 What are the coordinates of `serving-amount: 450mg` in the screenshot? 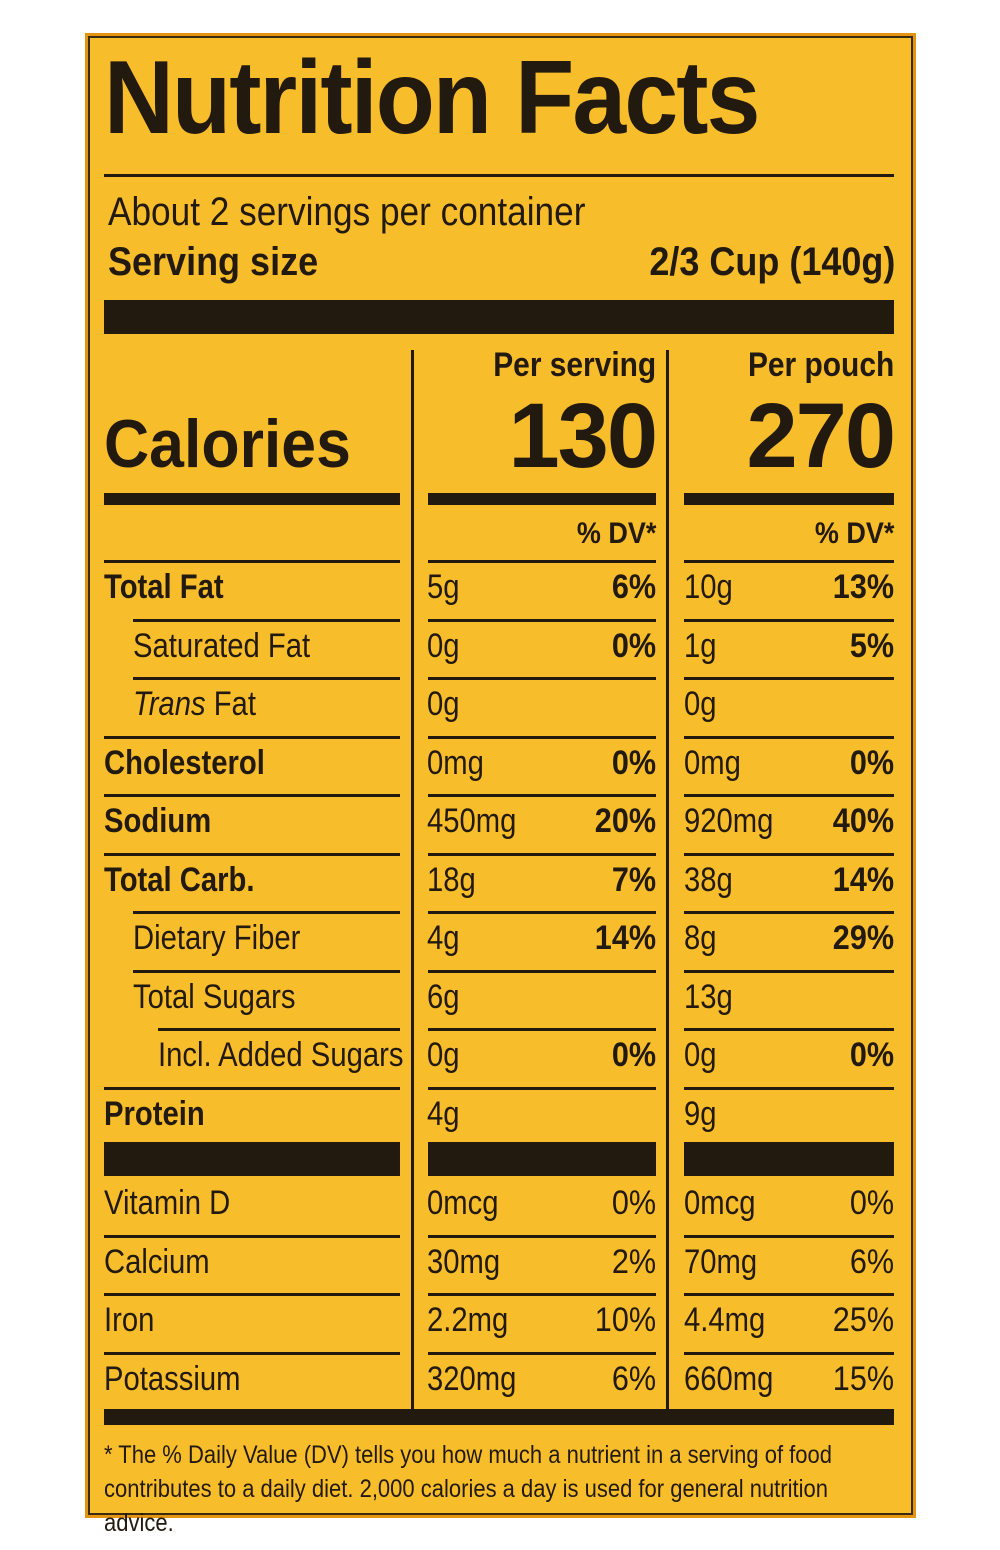 It's located at (472, 821).